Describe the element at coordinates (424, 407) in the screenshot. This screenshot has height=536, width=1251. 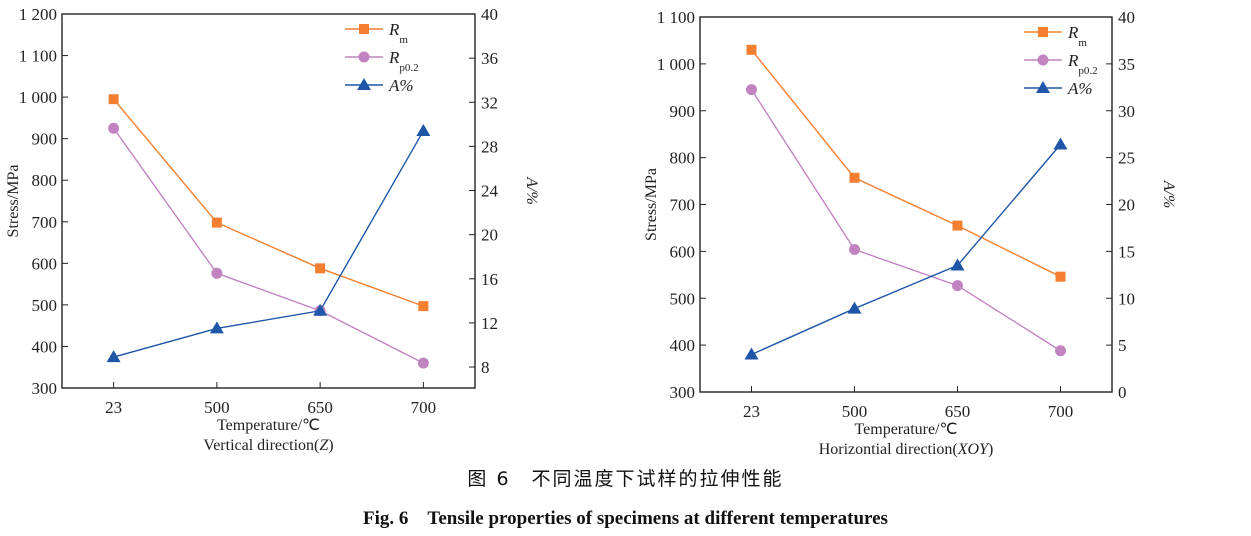
I see `x-tick-label: 700` at that location.